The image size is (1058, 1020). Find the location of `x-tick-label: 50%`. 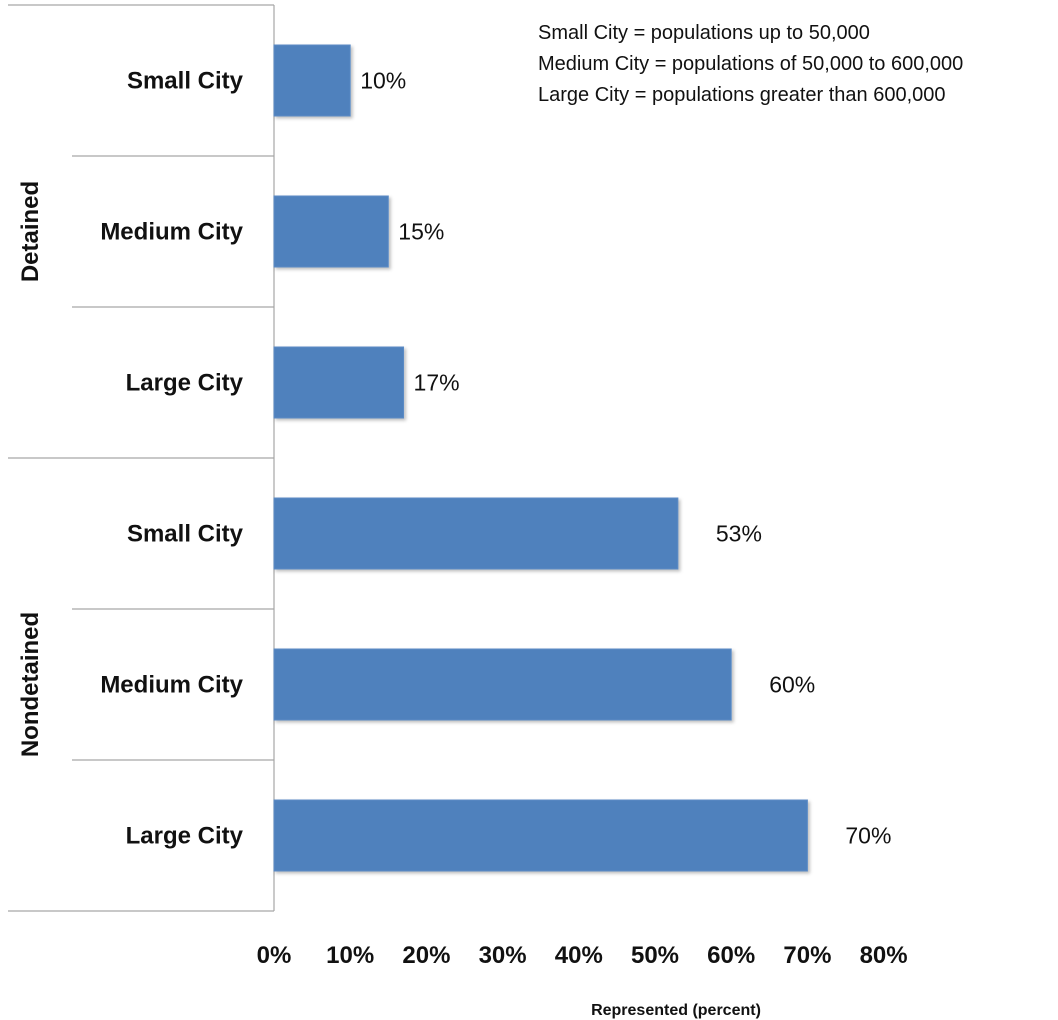

x-tick-label: 50% is located at coordinates (655, 955).